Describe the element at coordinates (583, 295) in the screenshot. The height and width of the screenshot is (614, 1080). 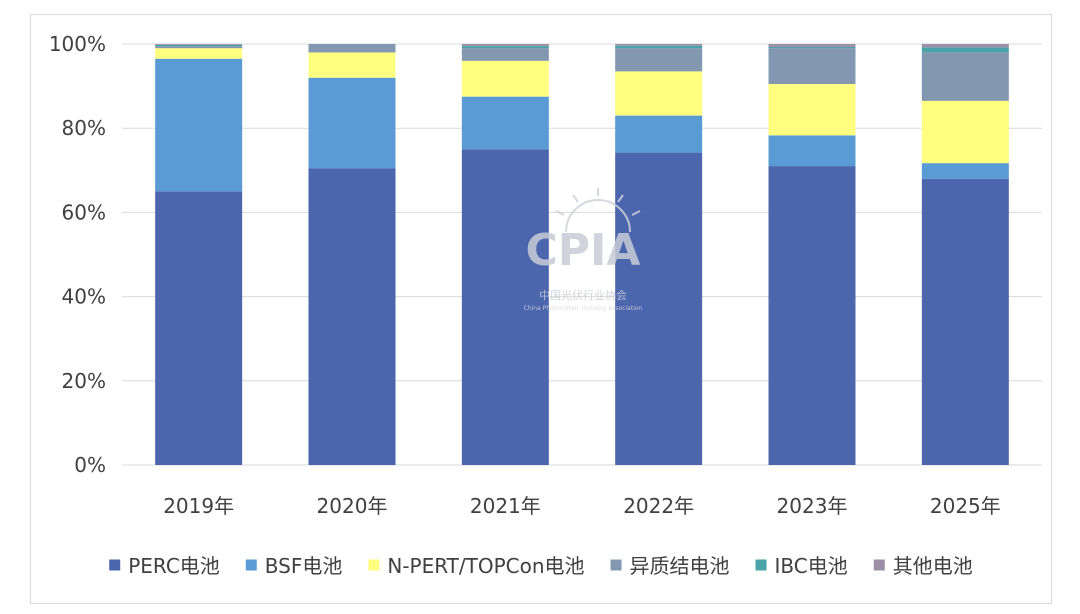
I see `watermark-name-cn: 中国光伏行业协会` at that location.